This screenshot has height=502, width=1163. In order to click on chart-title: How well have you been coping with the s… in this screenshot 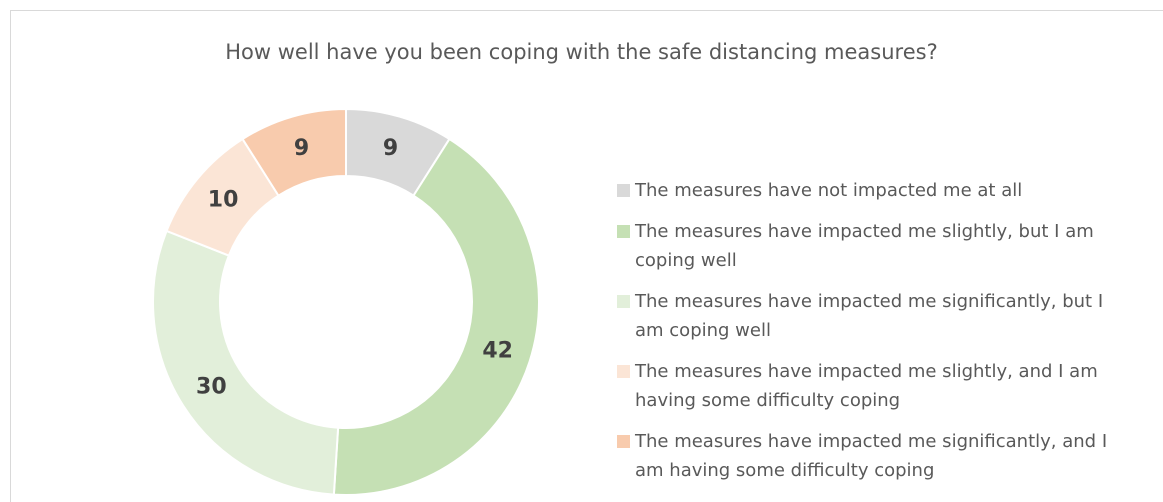, I will do `click(581, 52)`.